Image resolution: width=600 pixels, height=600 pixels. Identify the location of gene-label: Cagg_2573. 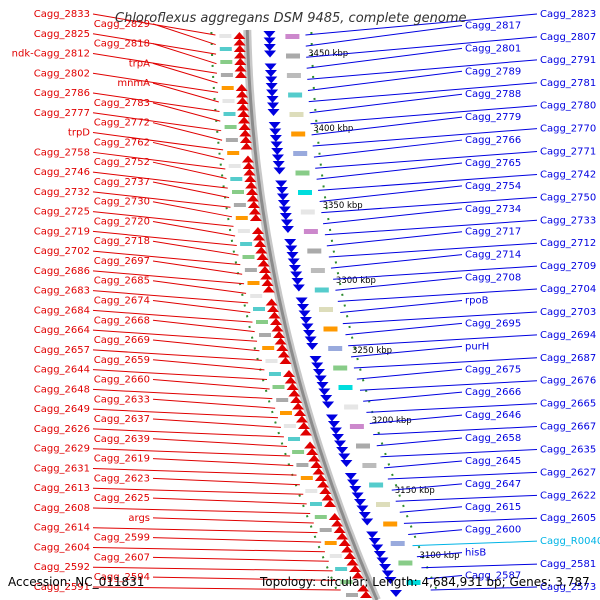
(568, 587).